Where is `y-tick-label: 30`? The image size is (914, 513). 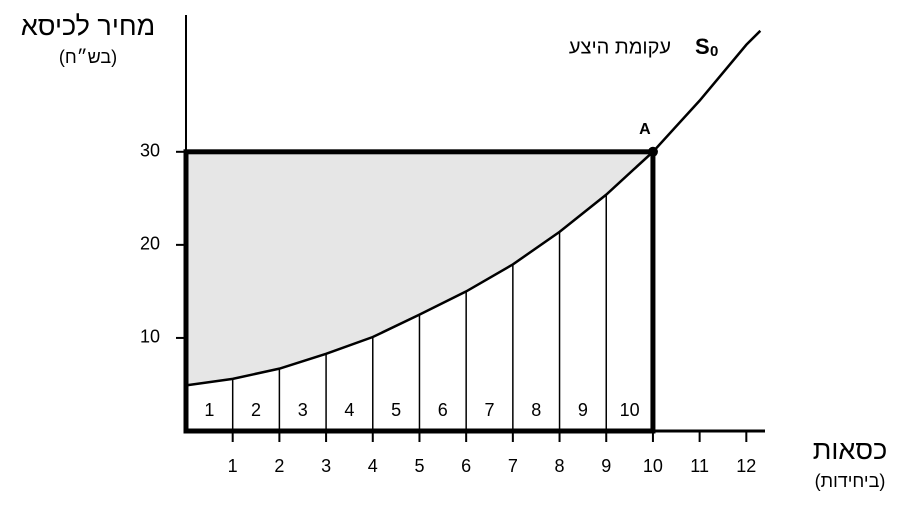 y-tick-label: 30 is located at coordinates (150, 151).